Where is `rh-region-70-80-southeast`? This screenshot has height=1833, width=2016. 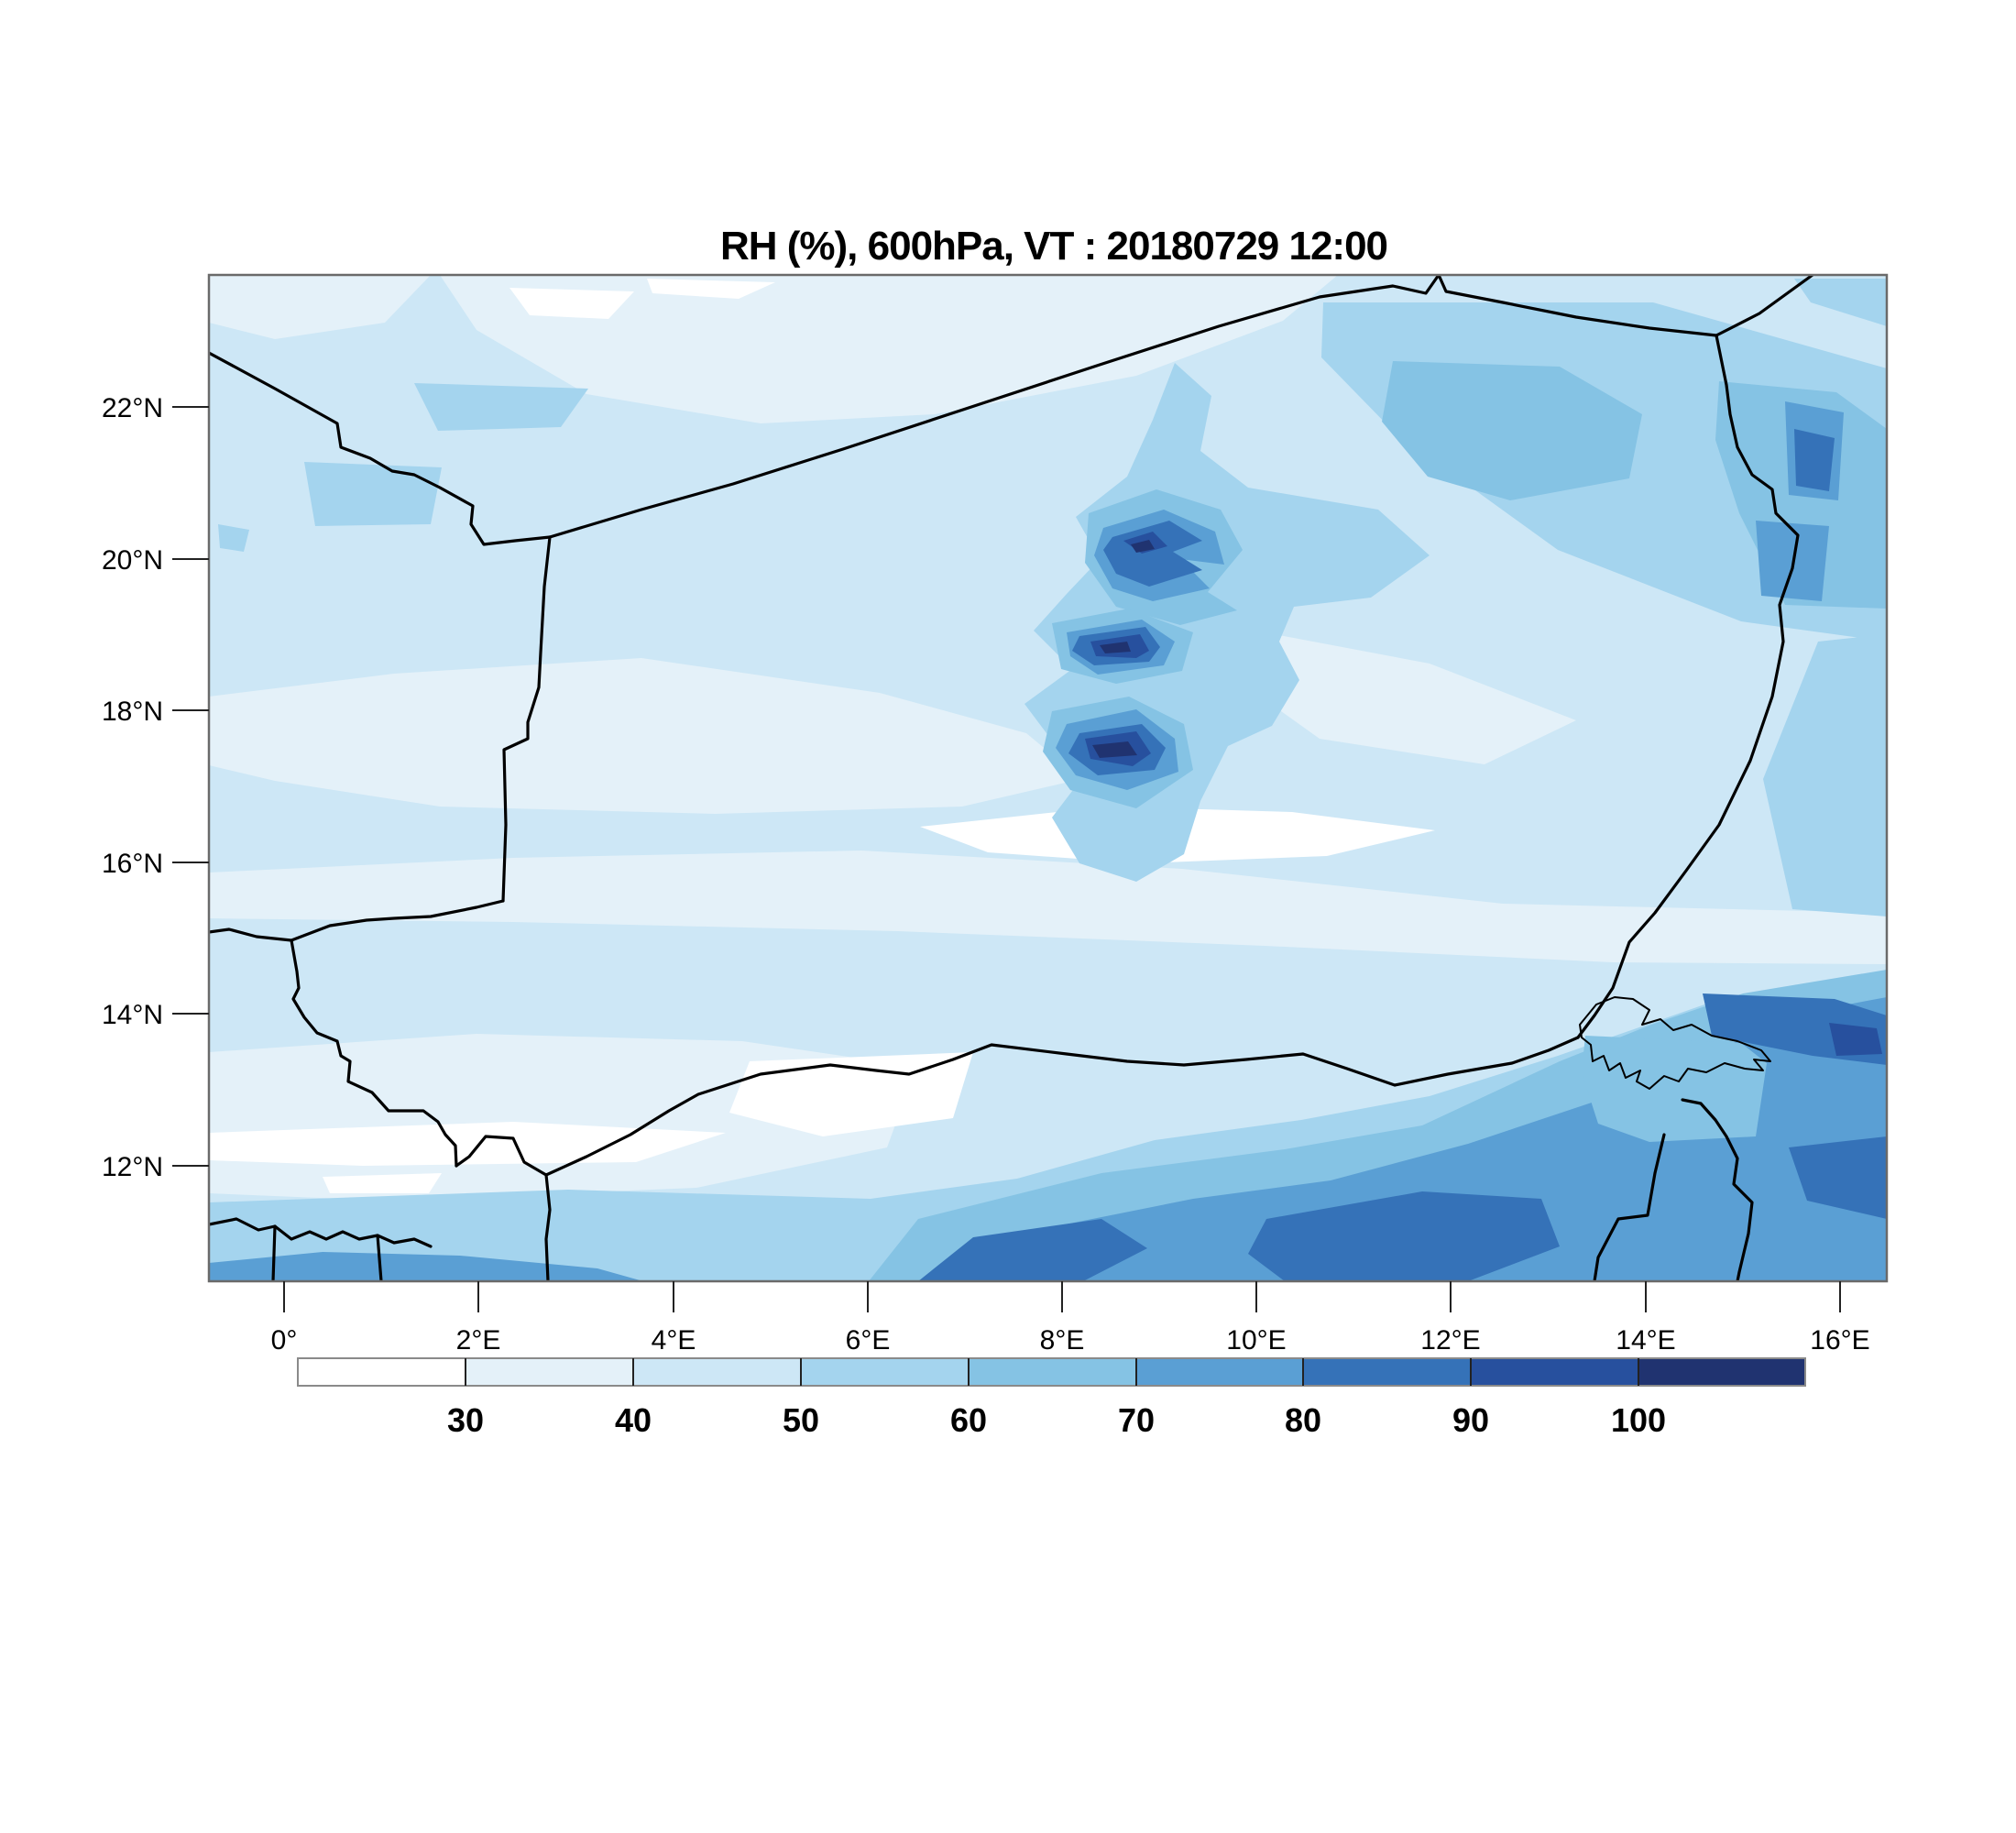
rh-region-70-80-southeast is located at coordinates (1423, 1139).